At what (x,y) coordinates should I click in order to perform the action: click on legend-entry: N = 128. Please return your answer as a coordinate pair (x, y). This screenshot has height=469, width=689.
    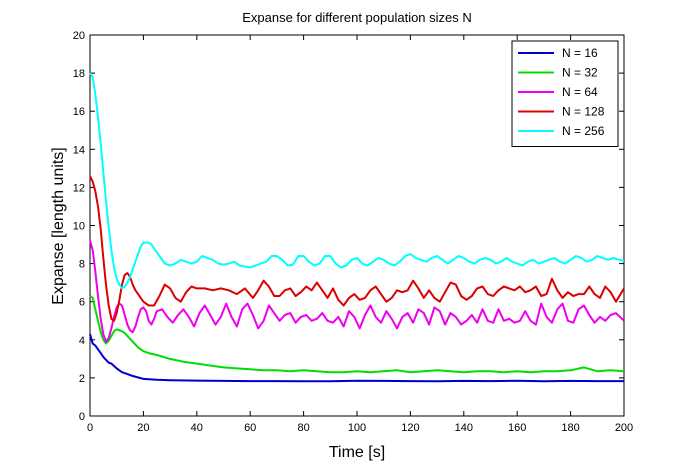
    Looking at the image, I should click on (583, 112).